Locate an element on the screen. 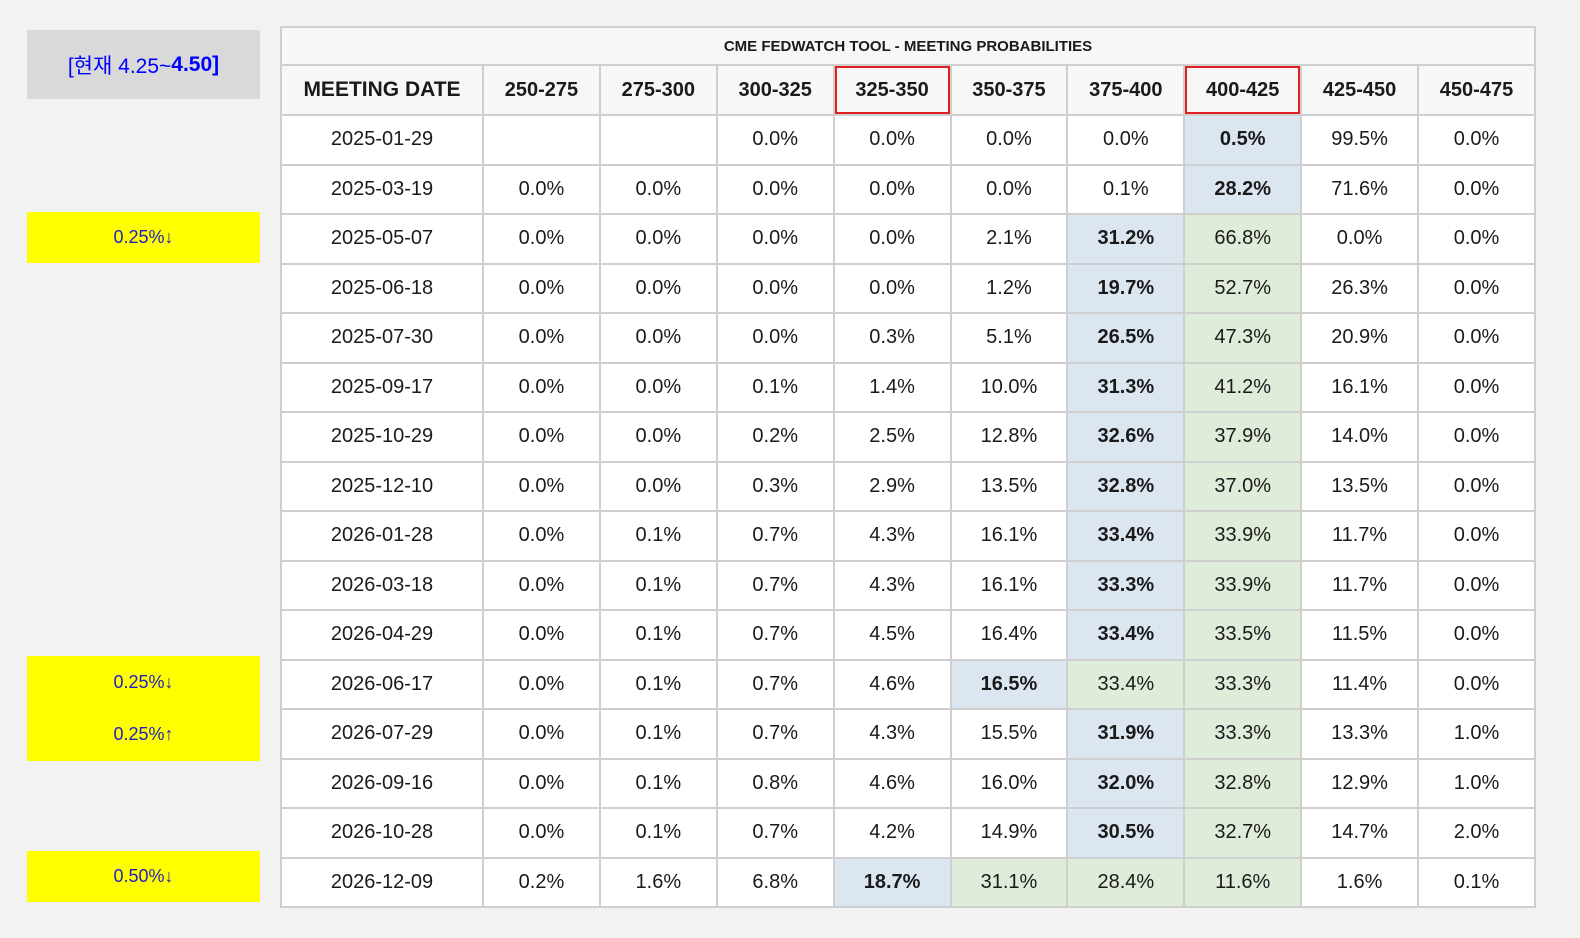  probability-cell is located at coordinates (658, 140).